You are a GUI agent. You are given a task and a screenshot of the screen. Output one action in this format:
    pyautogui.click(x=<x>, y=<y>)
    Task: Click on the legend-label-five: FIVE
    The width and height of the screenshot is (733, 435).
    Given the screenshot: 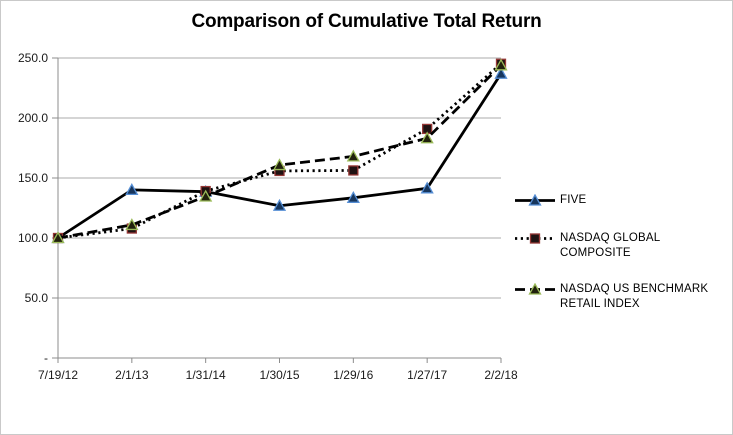 What is the action you would take?
    pyautogui.click(x=573, y=200)
    